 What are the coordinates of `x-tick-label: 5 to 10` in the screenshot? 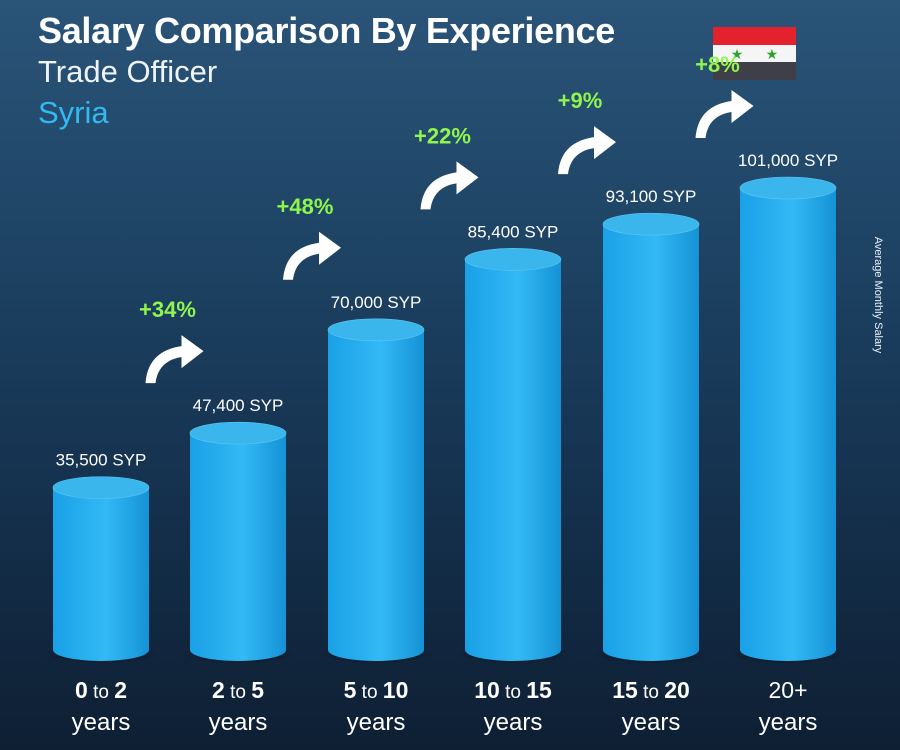 It's located at (376, 690).